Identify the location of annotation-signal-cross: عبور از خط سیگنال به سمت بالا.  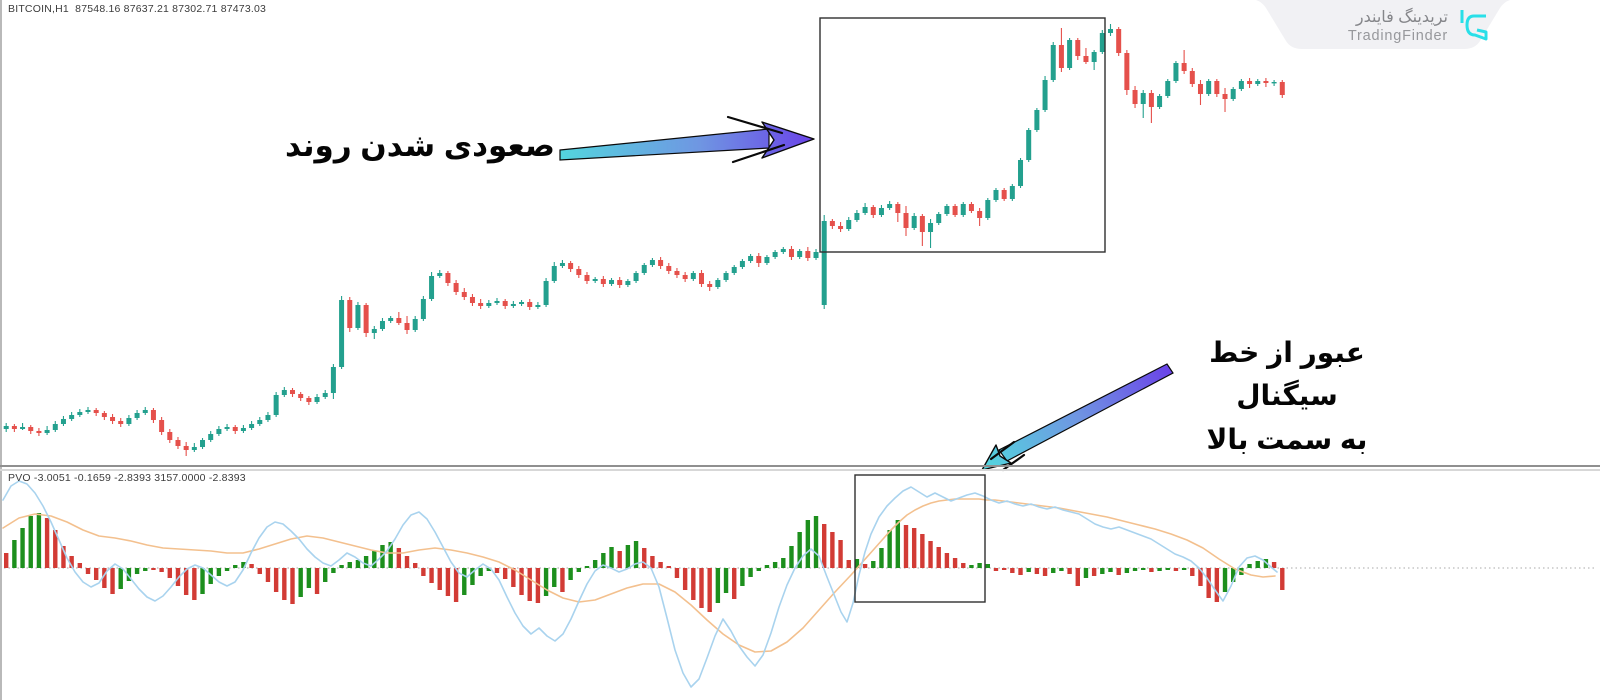
(1287, 396).